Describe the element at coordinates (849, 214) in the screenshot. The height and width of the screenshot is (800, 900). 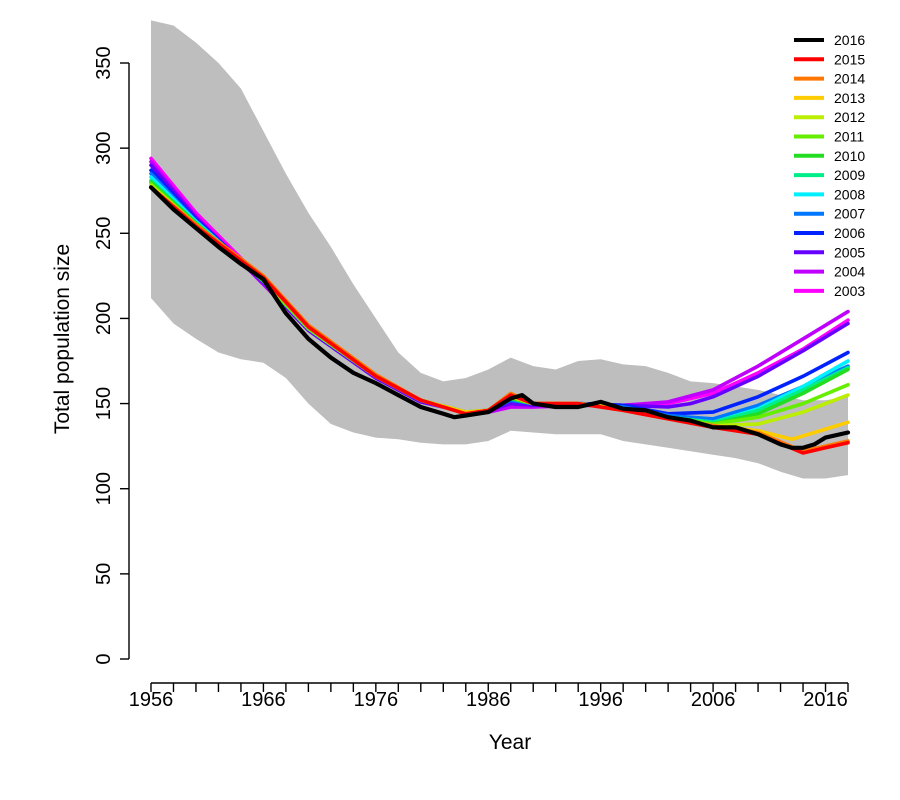
I see `legend-label-2007: 2007` at that location.